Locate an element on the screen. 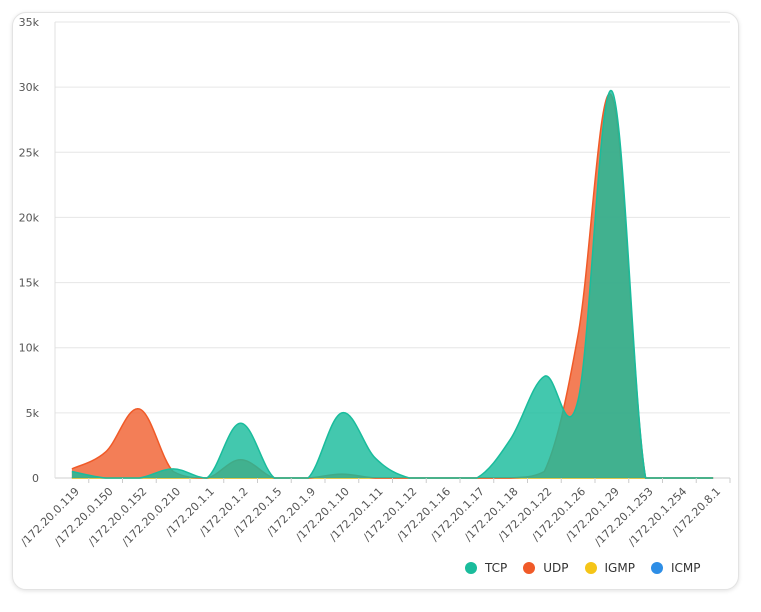  legend-item-igmp: IGMP is located at coordinates (609, 568).